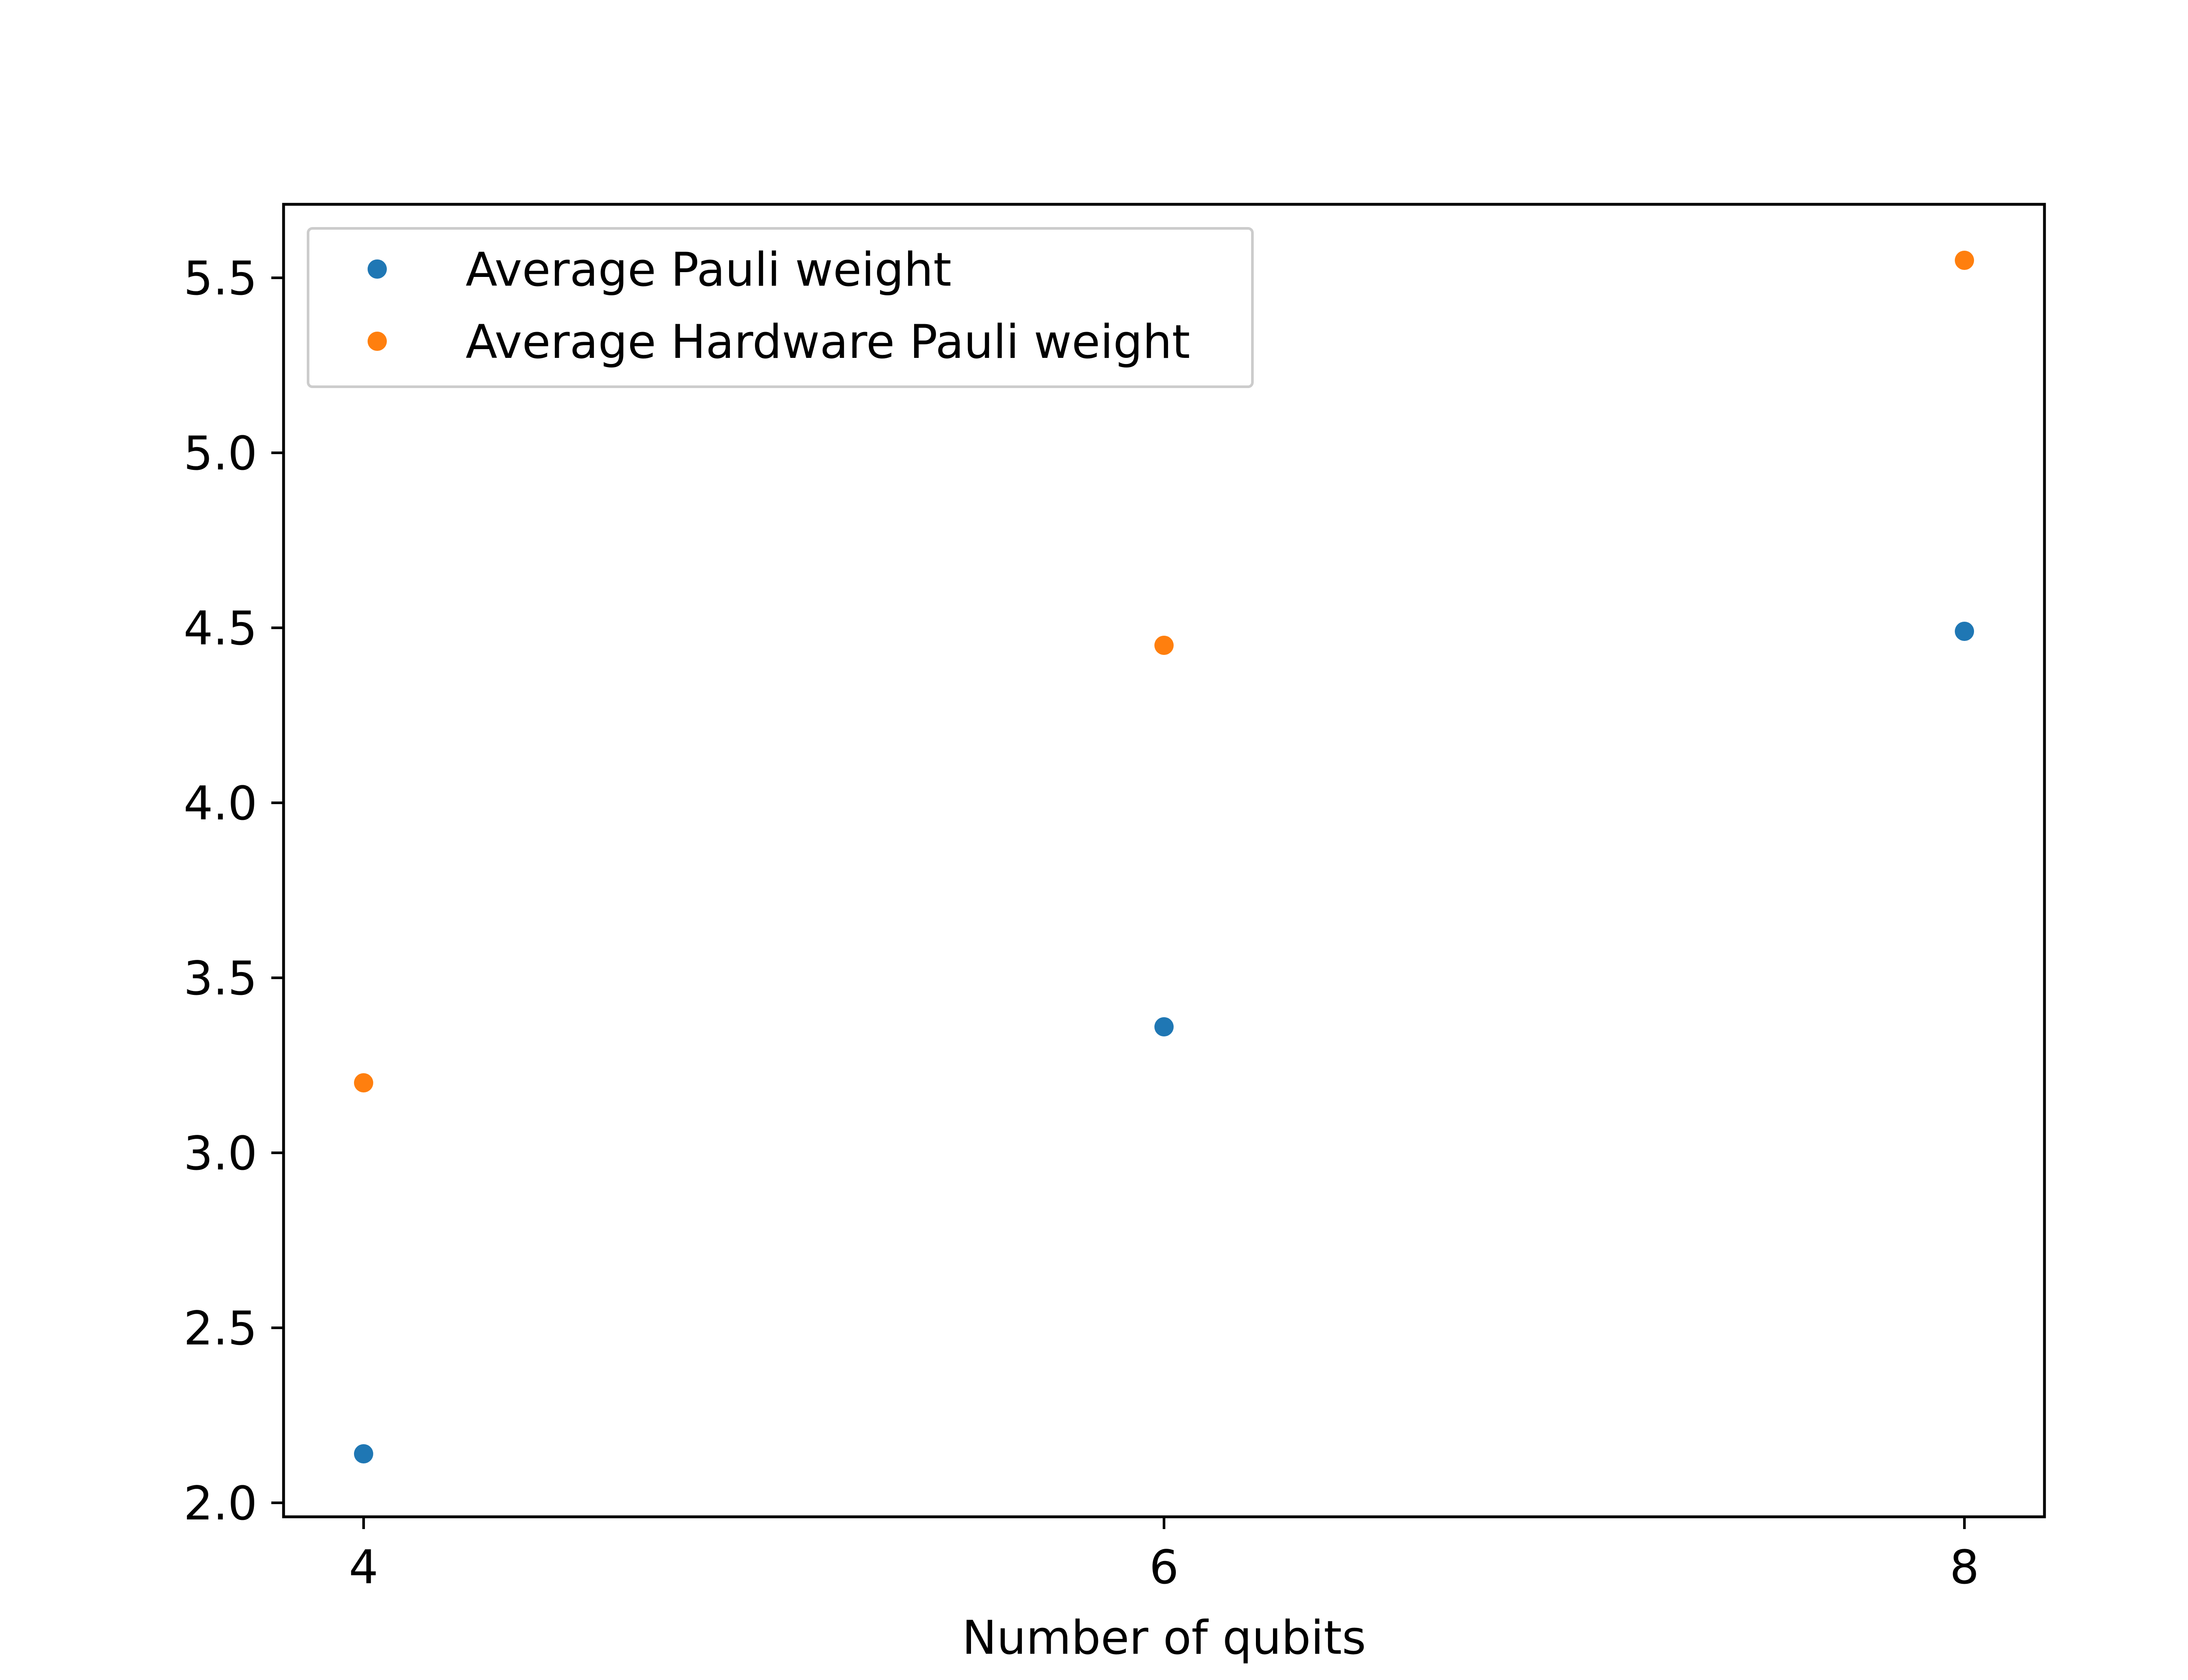  I want to click on y-tick-label: 3.5, so click(220, 978).